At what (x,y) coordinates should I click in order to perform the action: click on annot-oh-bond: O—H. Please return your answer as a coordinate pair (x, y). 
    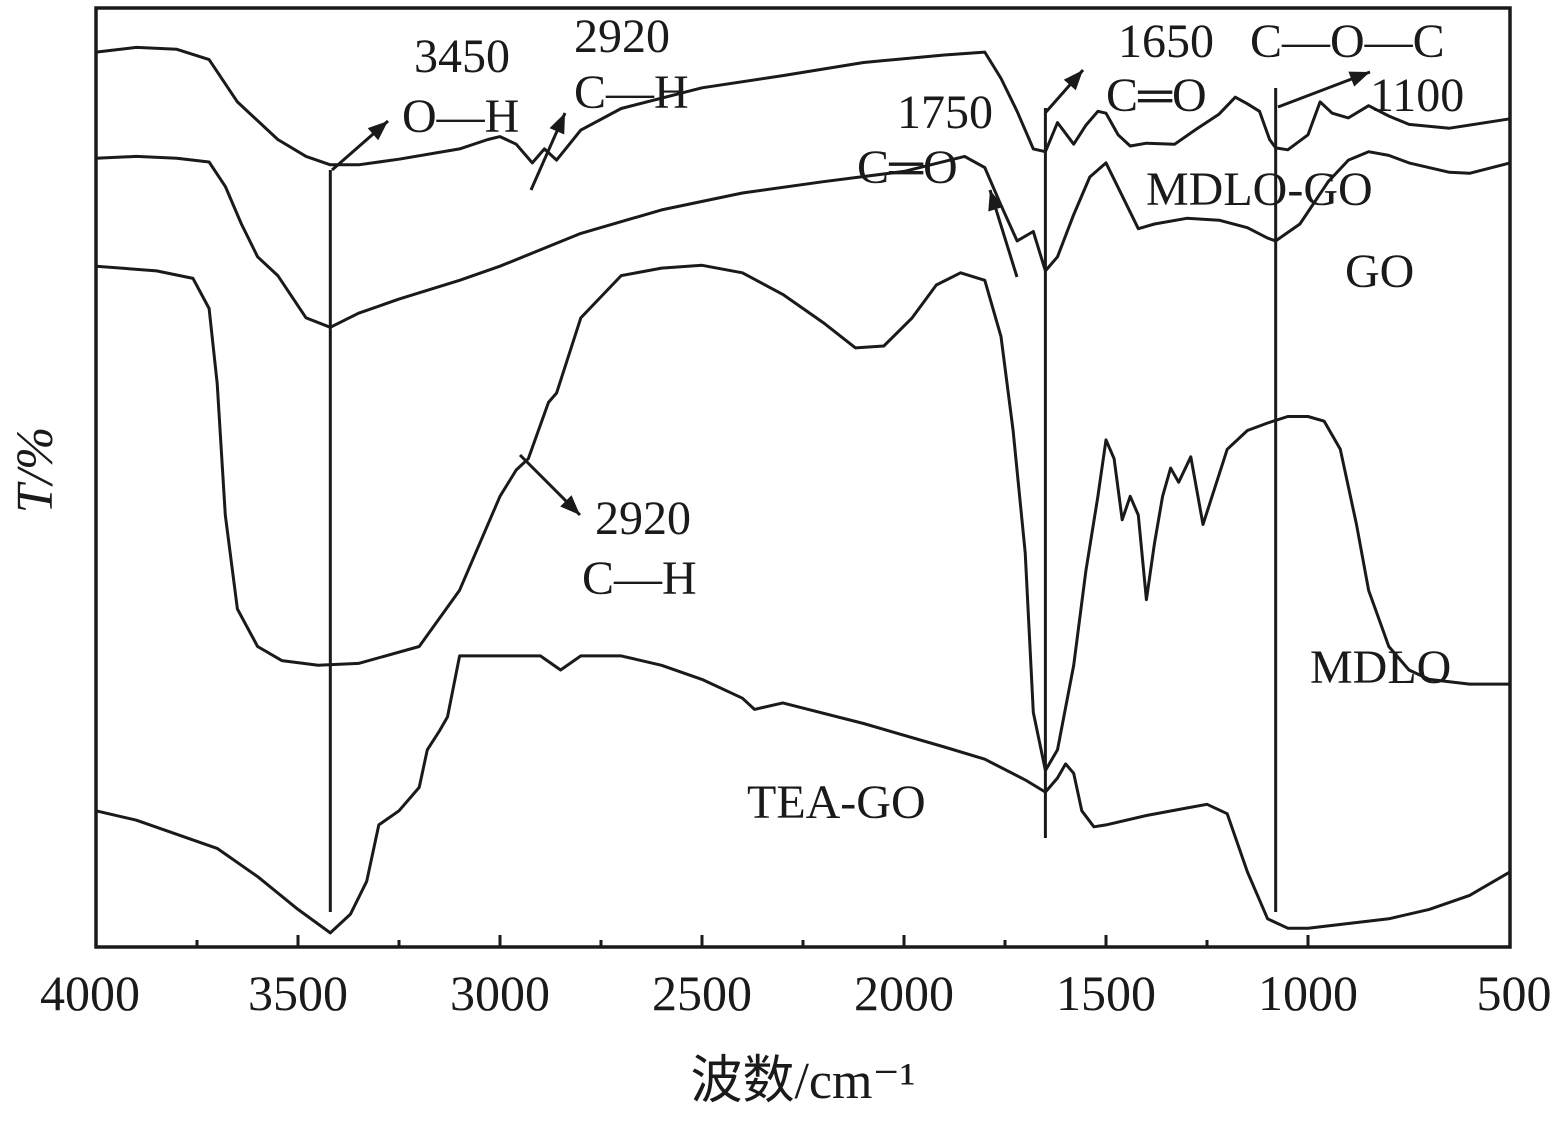
    Looking at the image, I should click on (460, 116).